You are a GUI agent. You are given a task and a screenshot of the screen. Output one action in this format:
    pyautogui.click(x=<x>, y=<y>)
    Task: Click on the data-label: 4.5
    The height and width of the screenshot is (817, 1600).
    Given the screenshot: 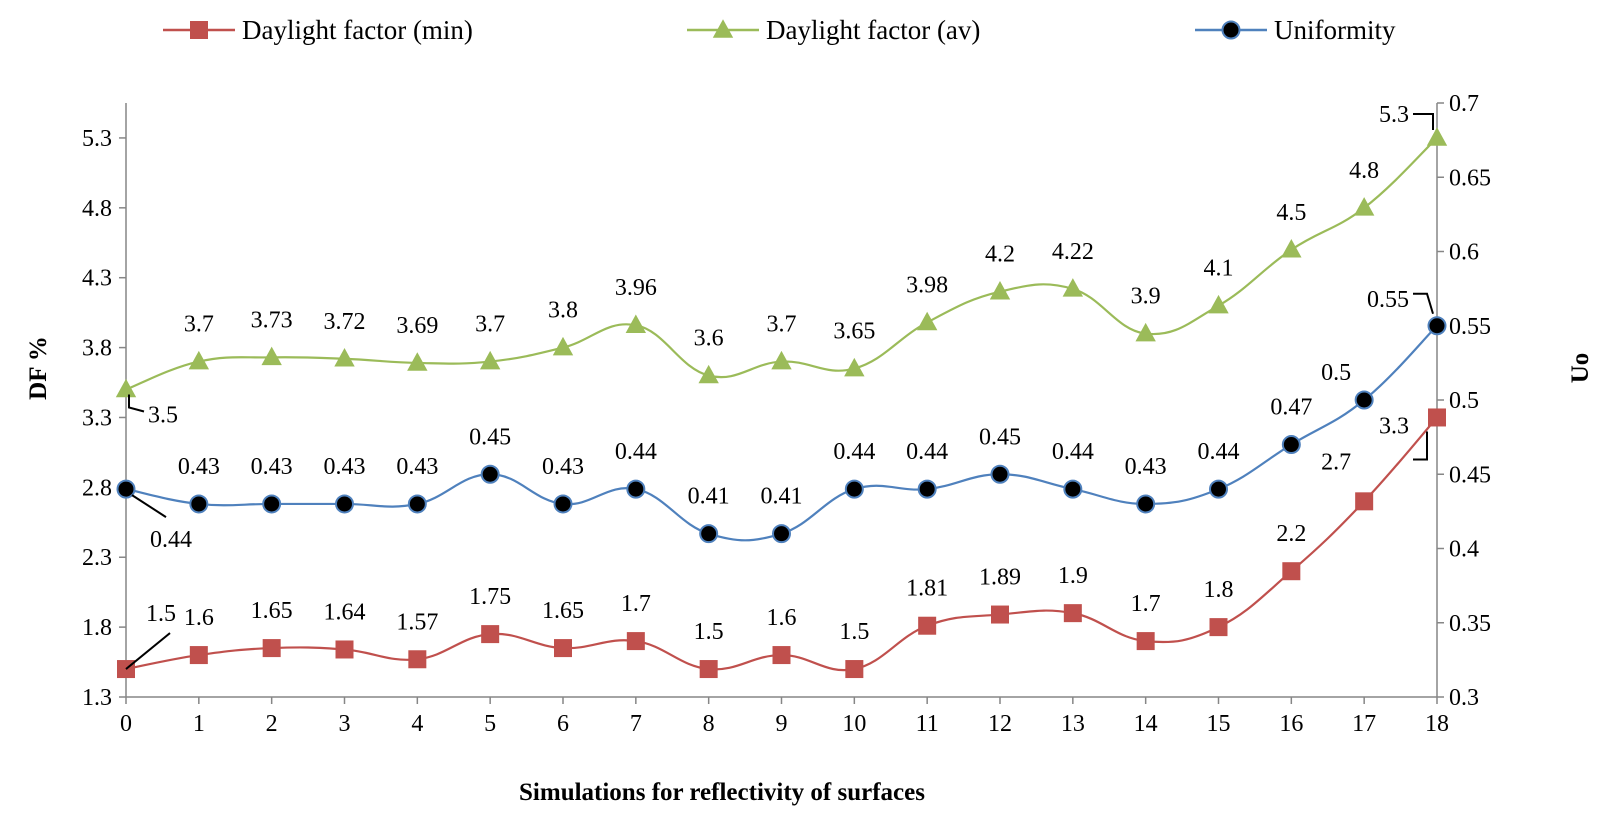 What is the action you would take?
    pyautogui.click(x=1291, y=213)
    